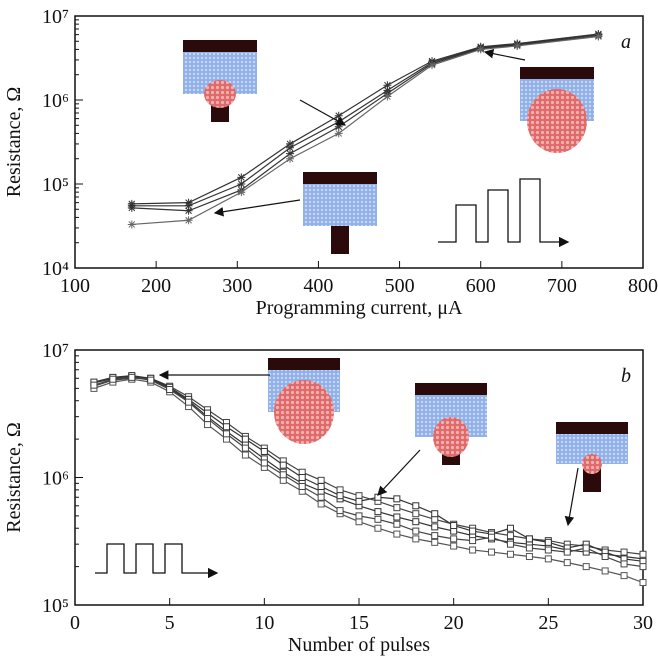 This screenshot has height=664, width=658. Describe the element at coordinates (643, 286) in the screenshot. I see `x-tick-label: 800` at that location.